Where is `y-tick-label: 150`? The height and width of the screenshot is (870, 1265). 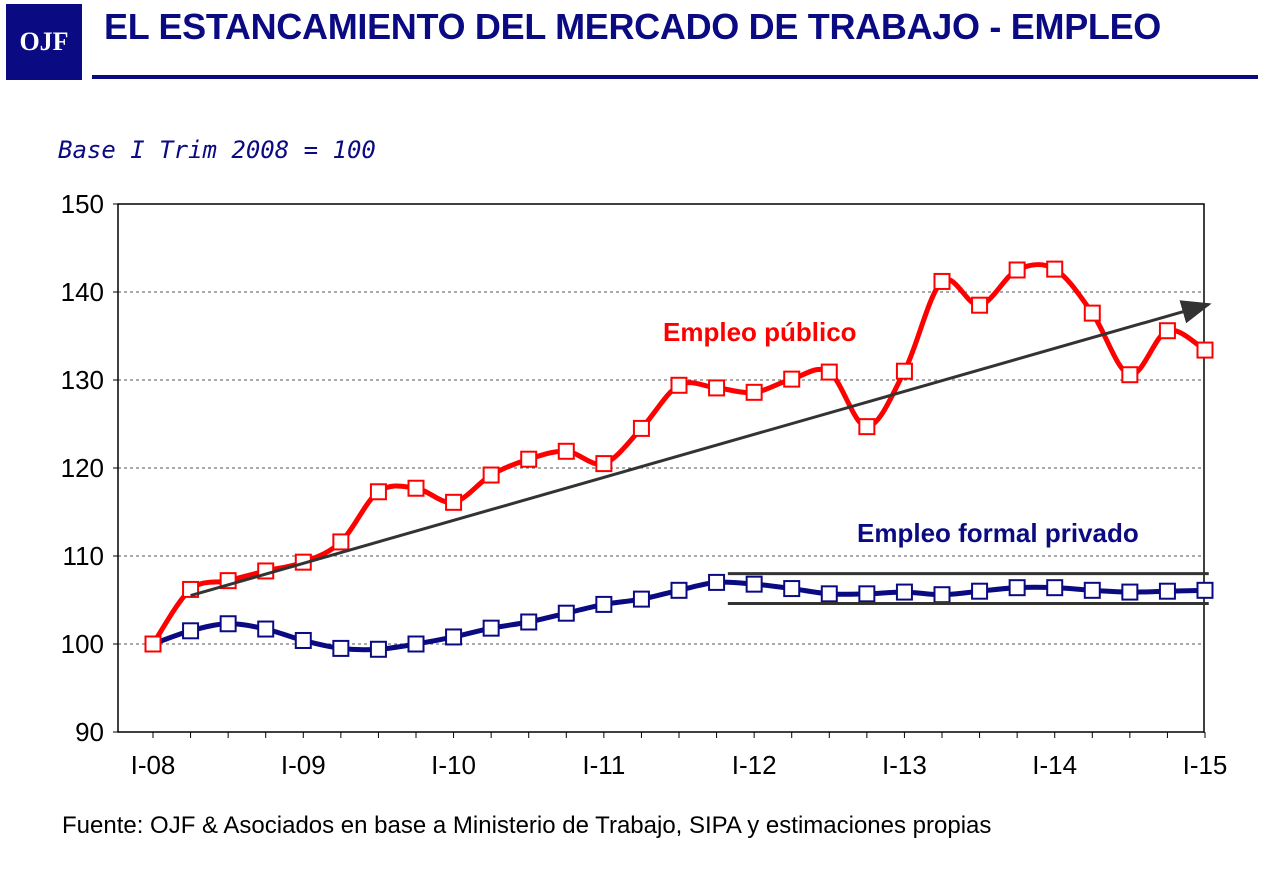 y-tick-label: 150 is located at coordinates (82, 204).